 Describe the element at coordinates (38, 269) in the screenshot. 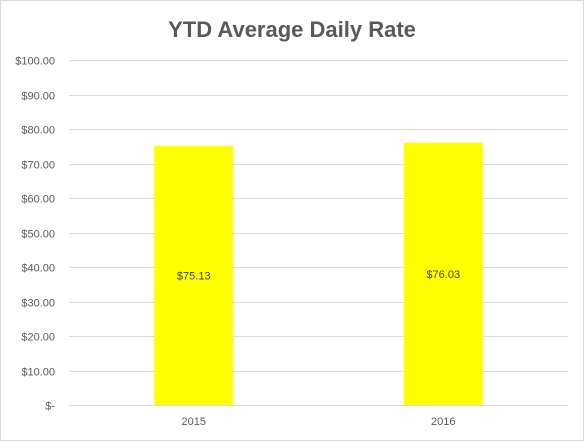

I see `y-tick-label: $40.00` at that location.